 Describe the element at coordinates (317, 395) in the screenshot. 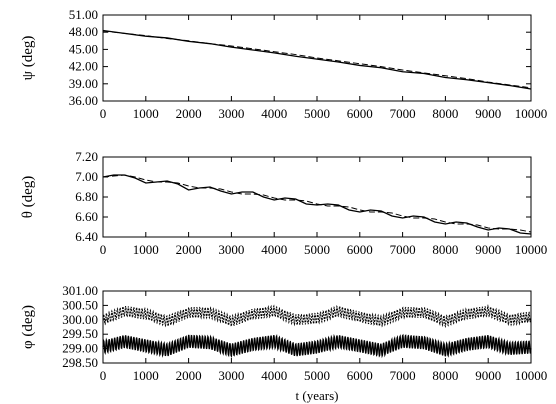

I see `x-axis-label: t (years)` at that location.